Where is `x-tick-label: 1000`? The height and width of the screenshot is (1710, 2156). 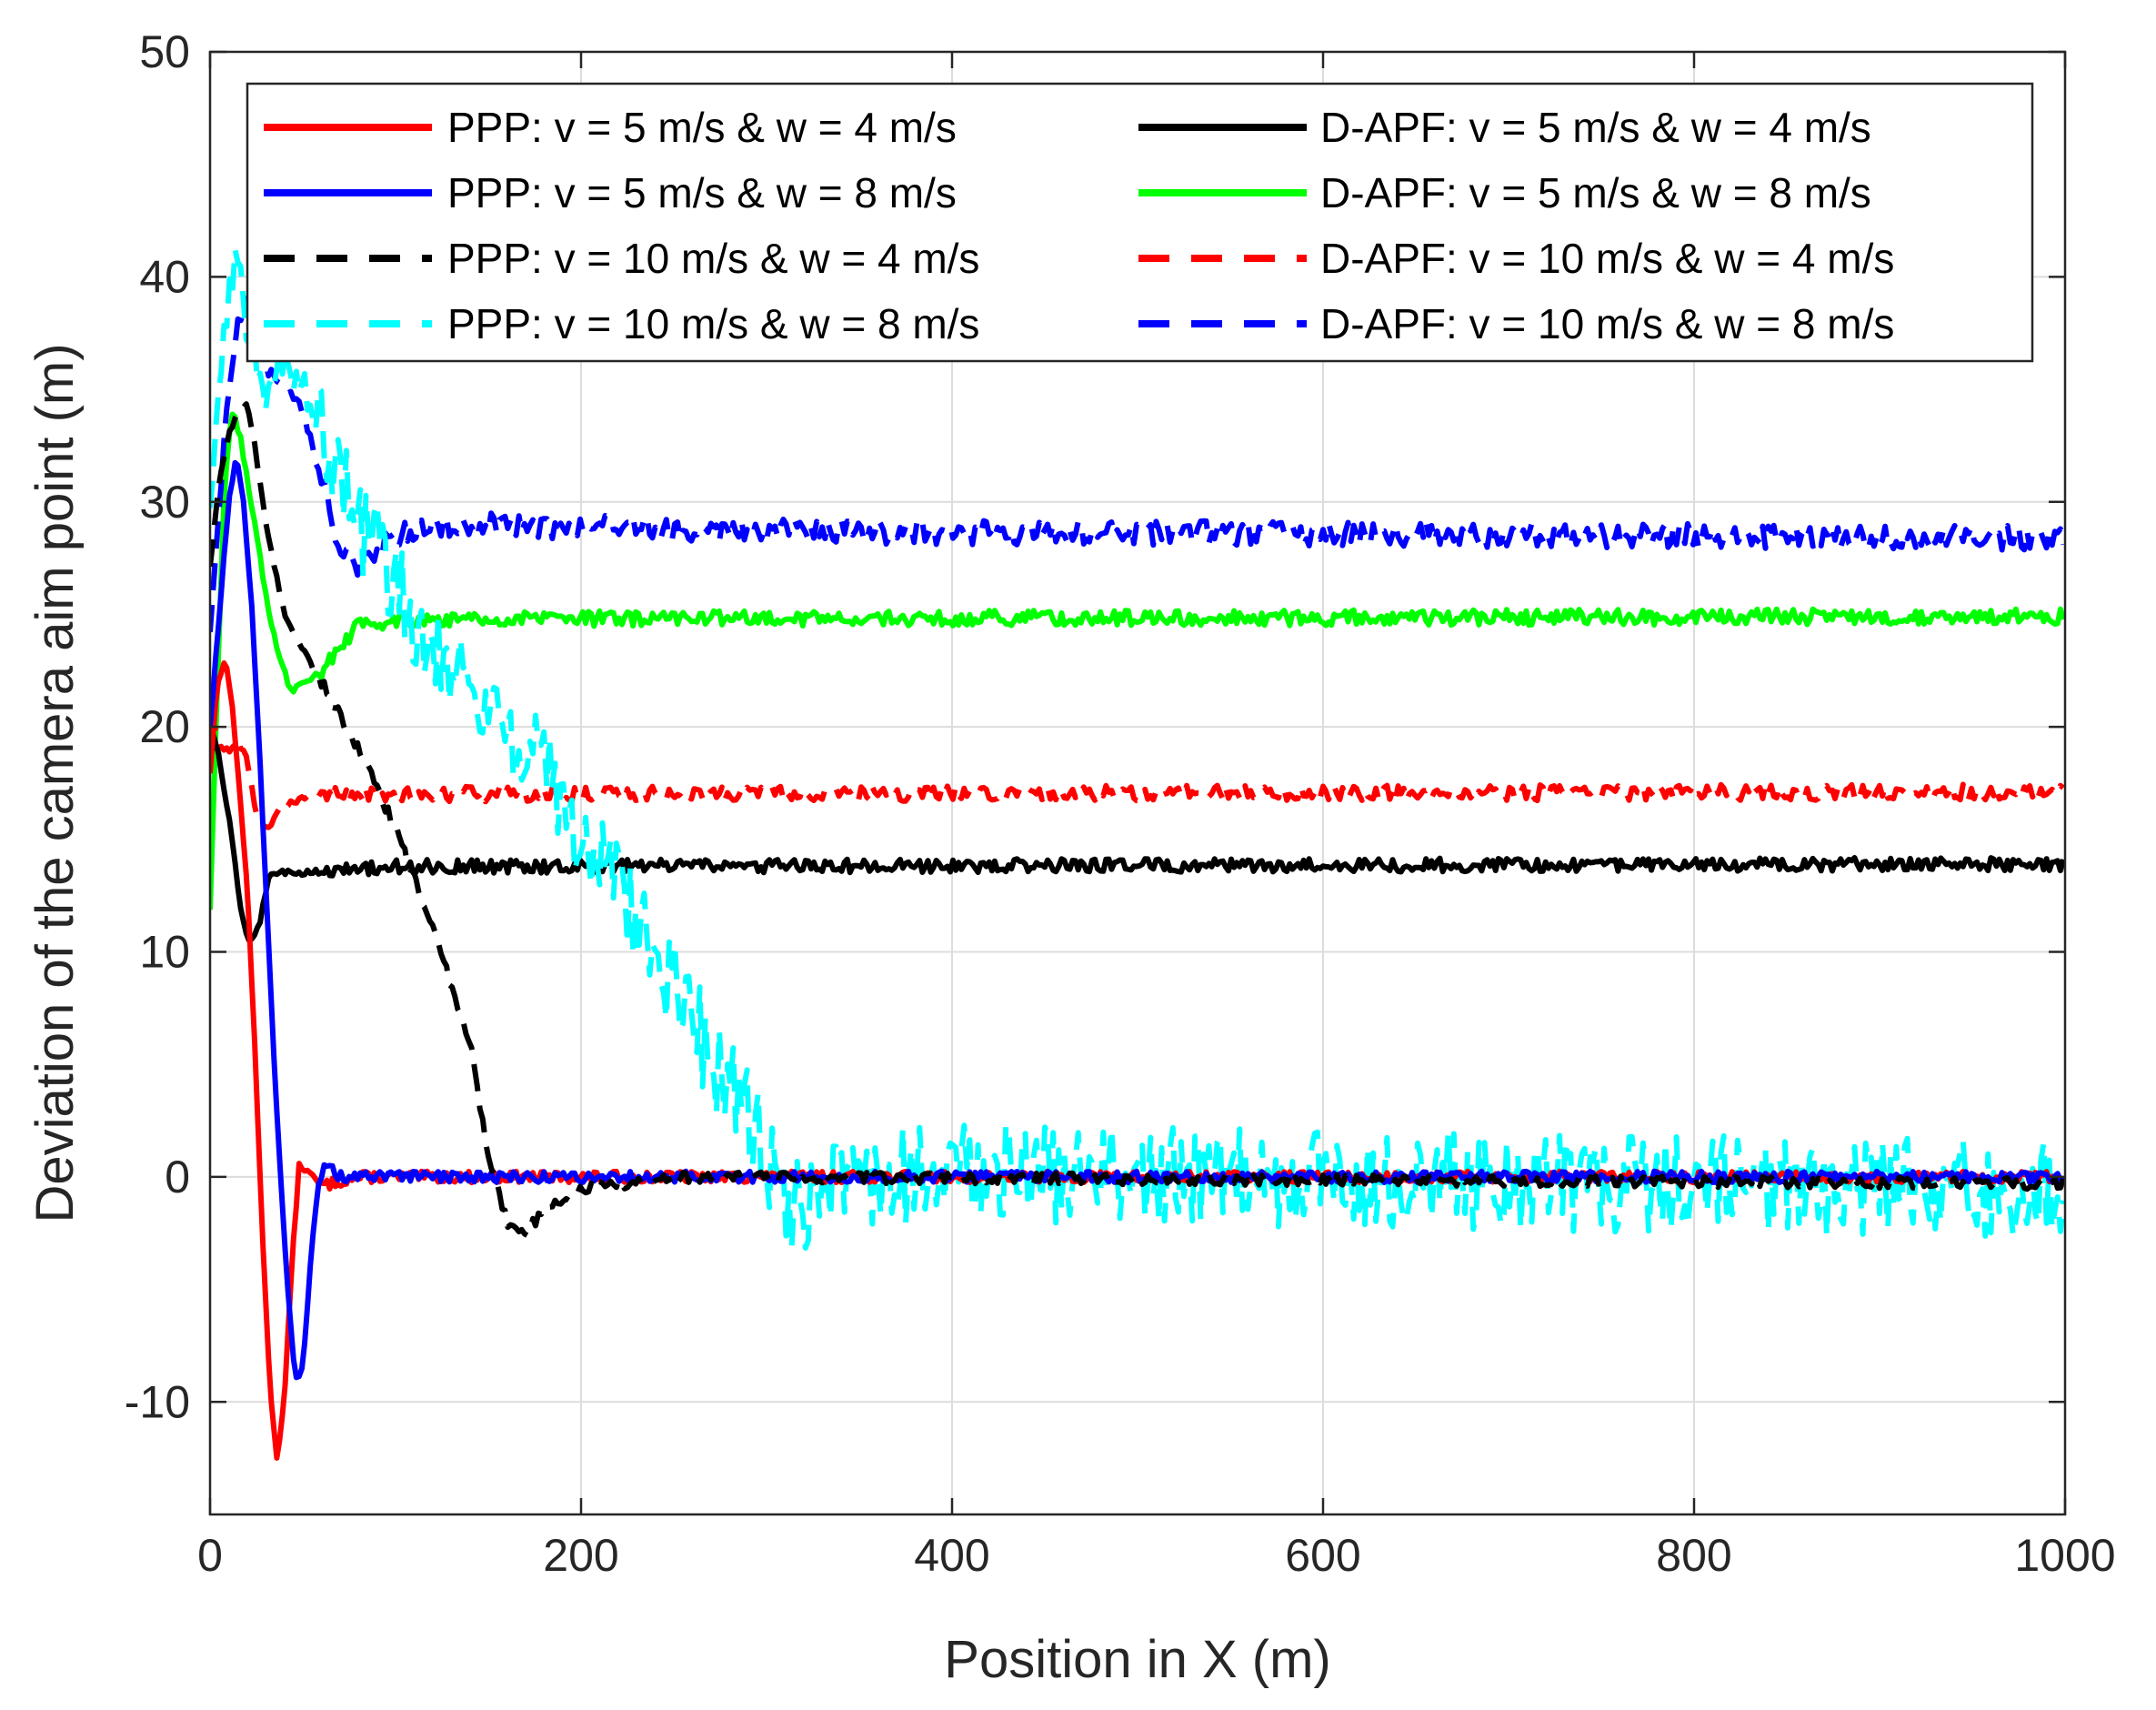 x-tick-label: 1000 is located at coordinates (2064, 1555).